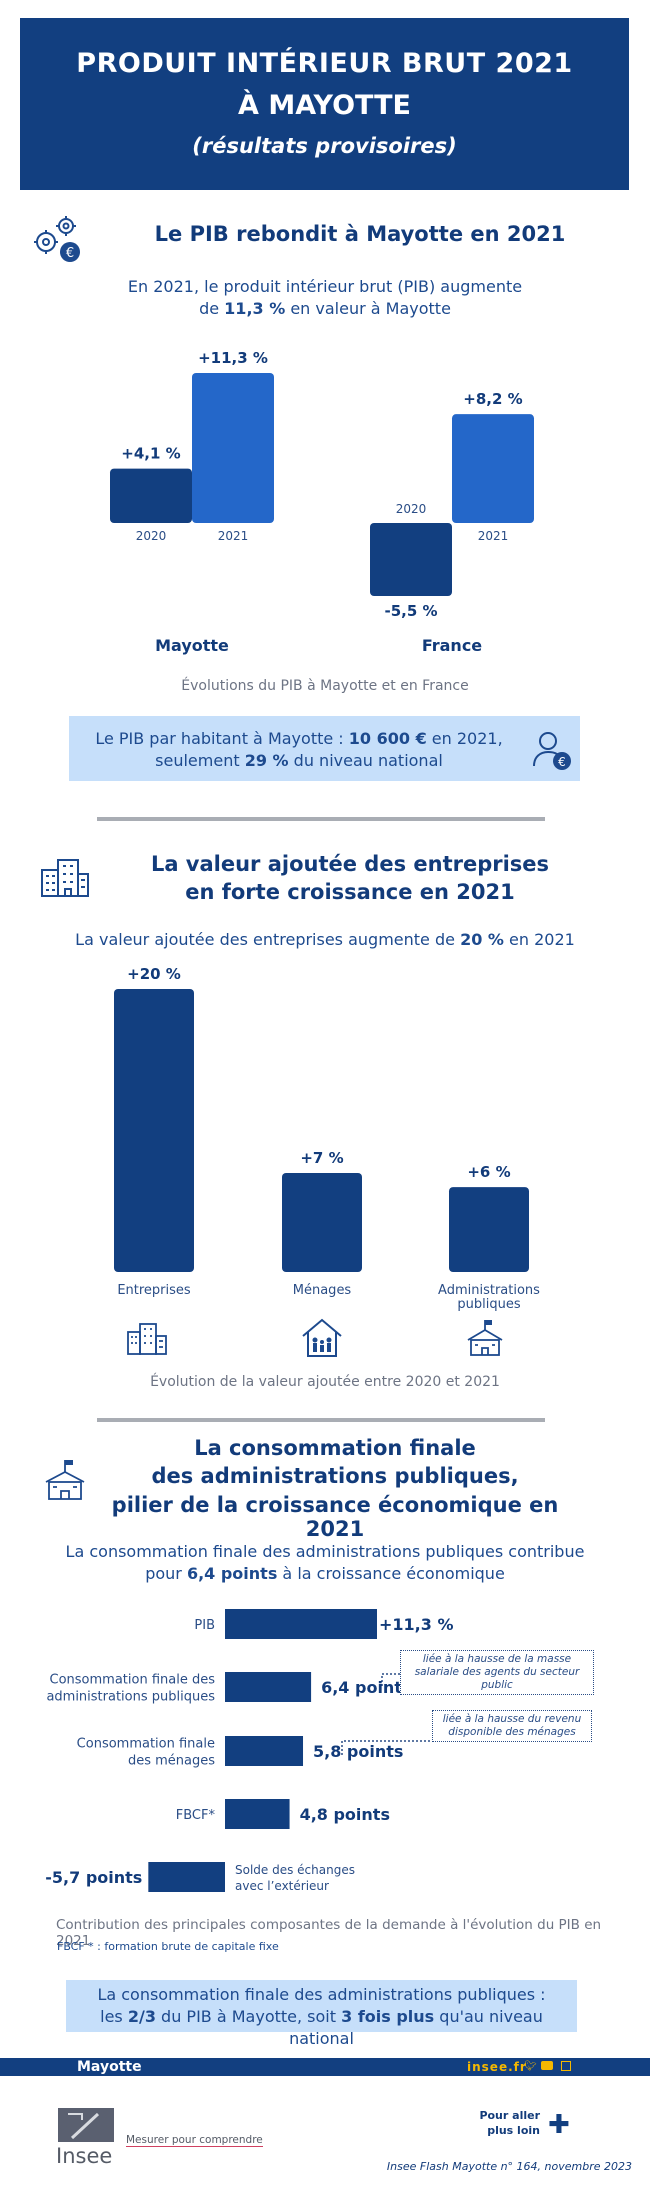  What do you see at coordinates (151, 495) in the screenshot?
I see `bar-mayotte-2020` at bounding box center [151, 495].